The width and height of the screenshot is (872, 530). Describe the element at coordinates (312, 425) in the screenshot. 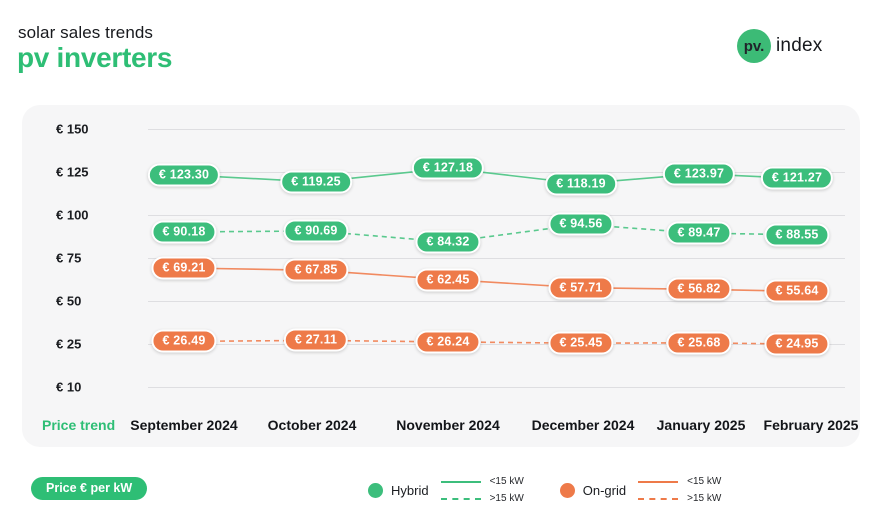

I see `x-axis-label: October 2024` at that location.